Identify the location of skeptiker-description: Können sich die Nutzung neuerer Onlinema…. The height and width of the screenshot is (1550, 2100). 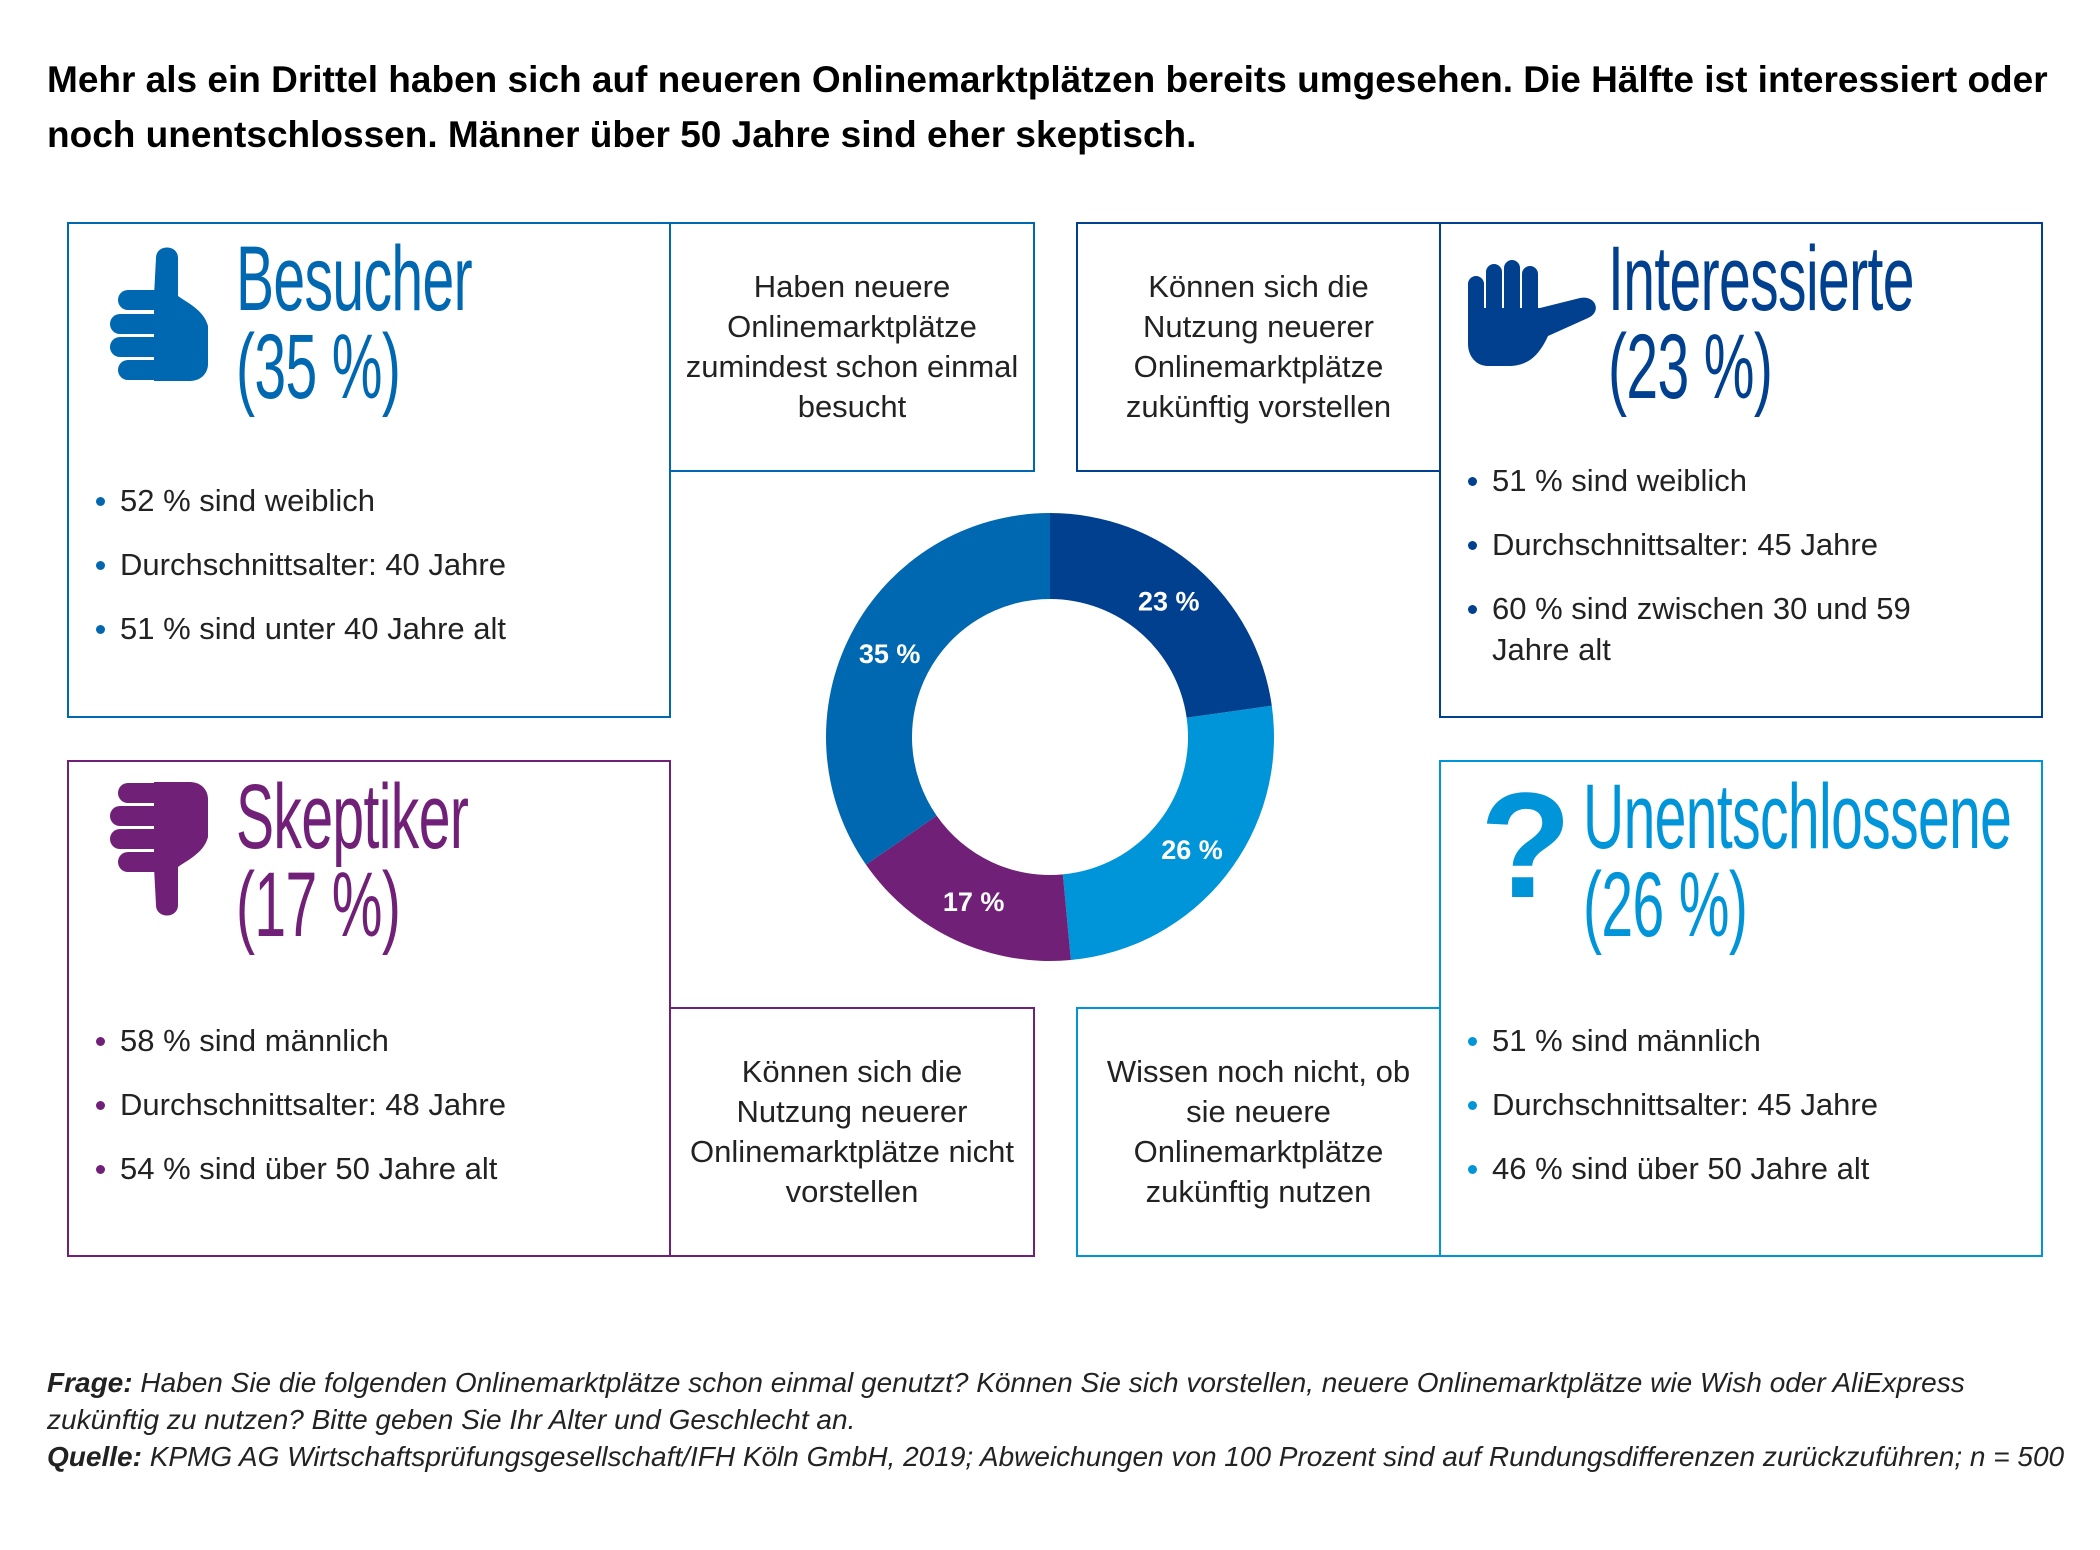
(852, 1132).